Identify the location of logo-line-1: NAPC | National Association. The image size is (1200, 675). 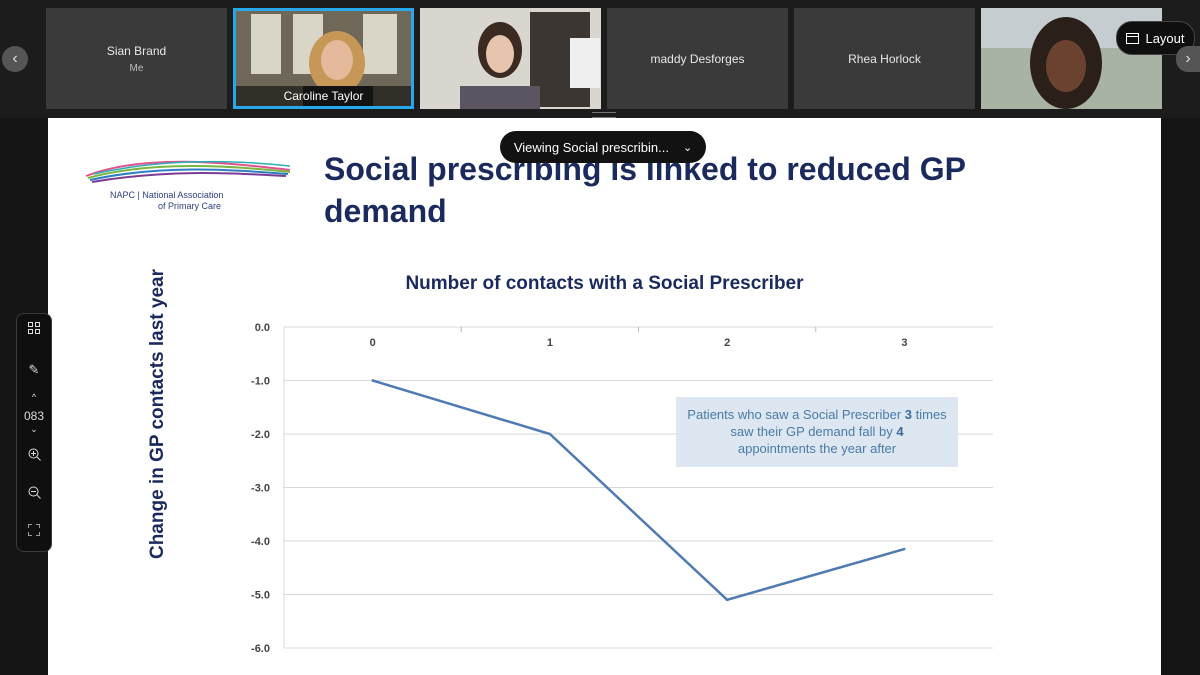
(167, 195).